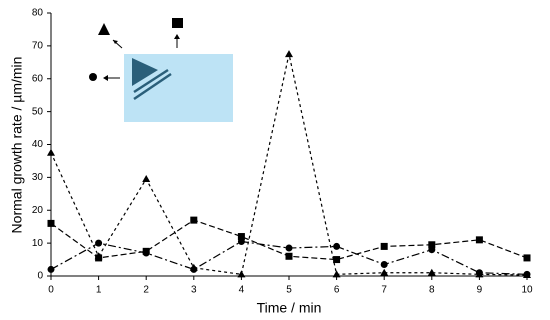 The image size is (550, 320). What do you see at coordinates (289, 290) in the screenshot?
I see `x-tick-label: 5` at bounding box center [289, 290].